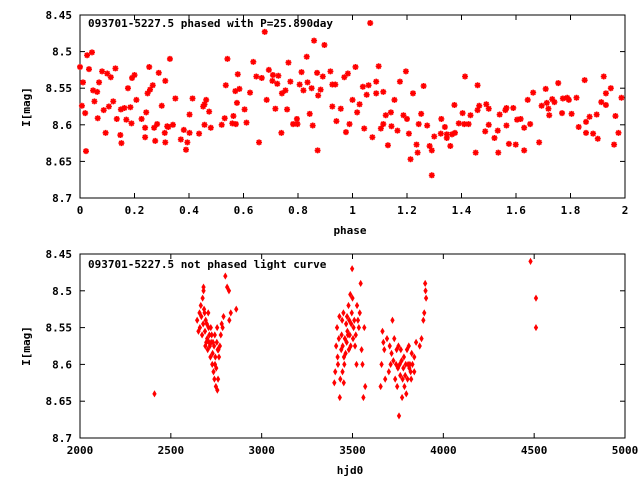  I want to click on y-tick-label: 8.7, so click(62, 198).